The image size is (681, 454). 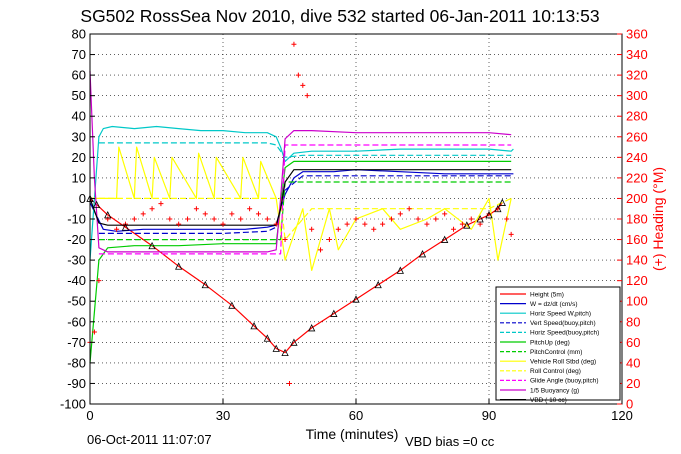 What do you see at coordinates (637, 95) in the screenshot?
I see `y2-tick-label: 300` at bounding box center [637, 95].